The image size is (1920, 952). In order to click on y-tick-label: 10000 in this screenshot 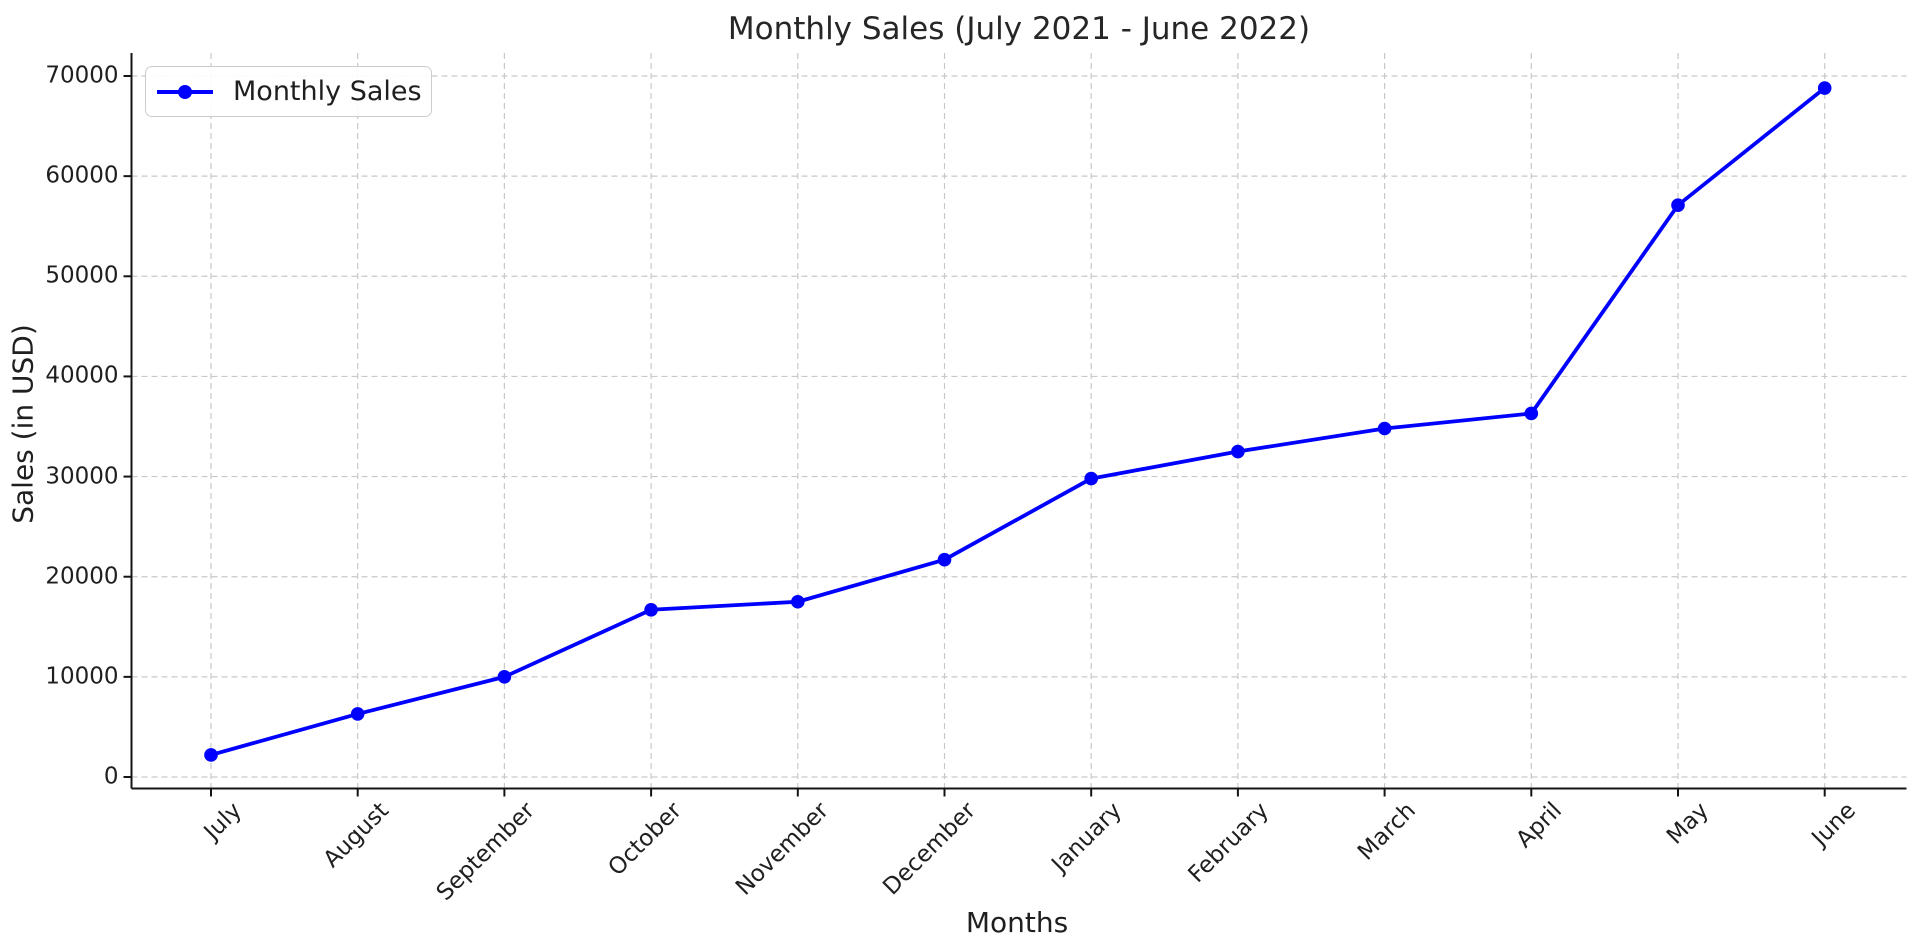, I will do `click(82, 676)`.